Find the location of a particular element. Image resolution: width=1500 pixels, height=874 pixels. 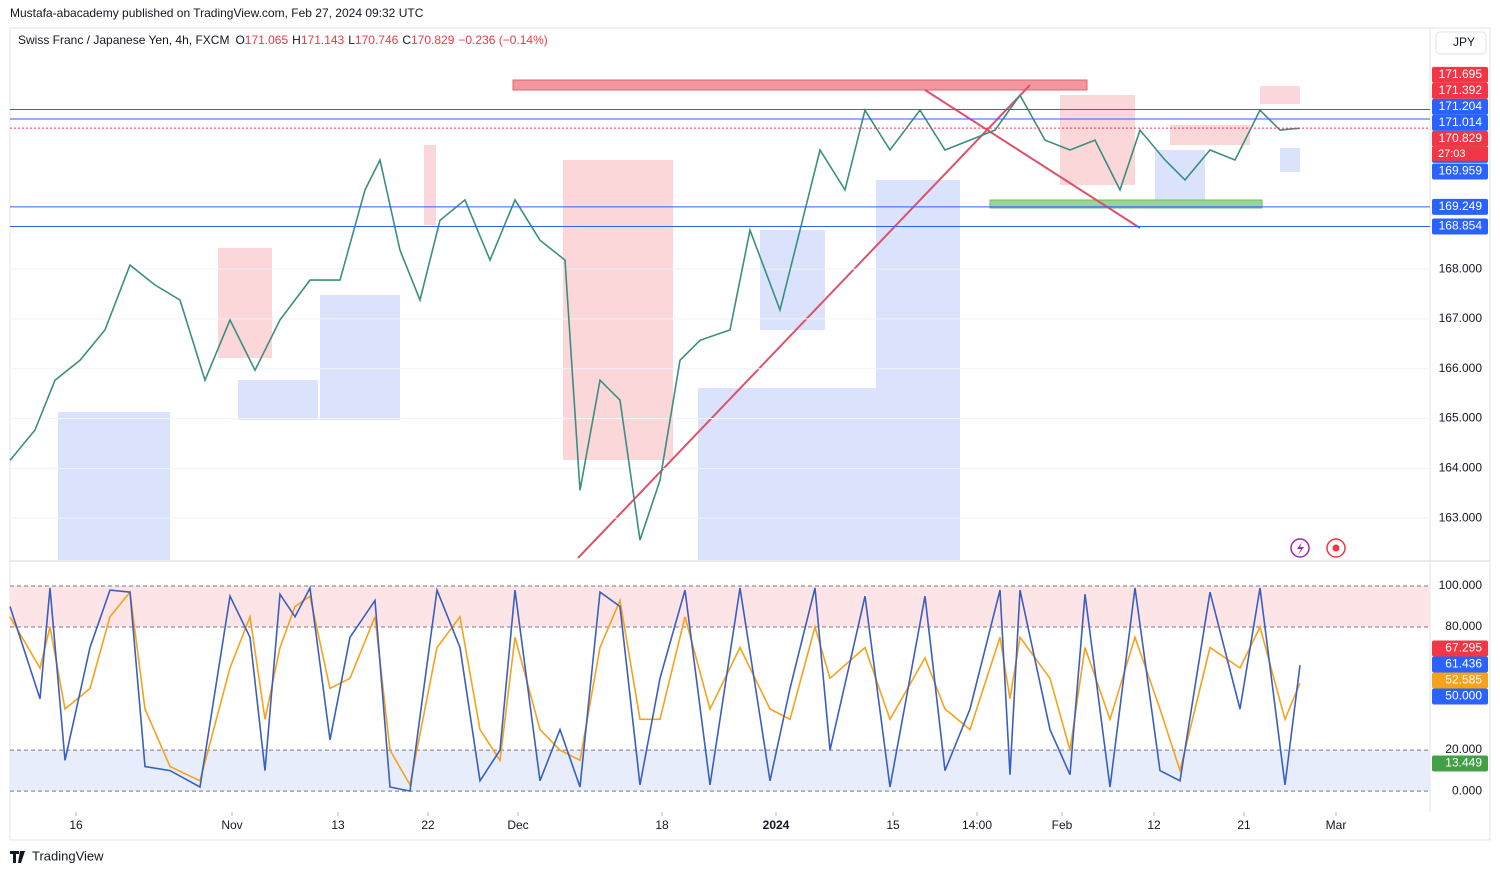

change: −0.236 (−0.14%) is located at coordinates (502, 40).